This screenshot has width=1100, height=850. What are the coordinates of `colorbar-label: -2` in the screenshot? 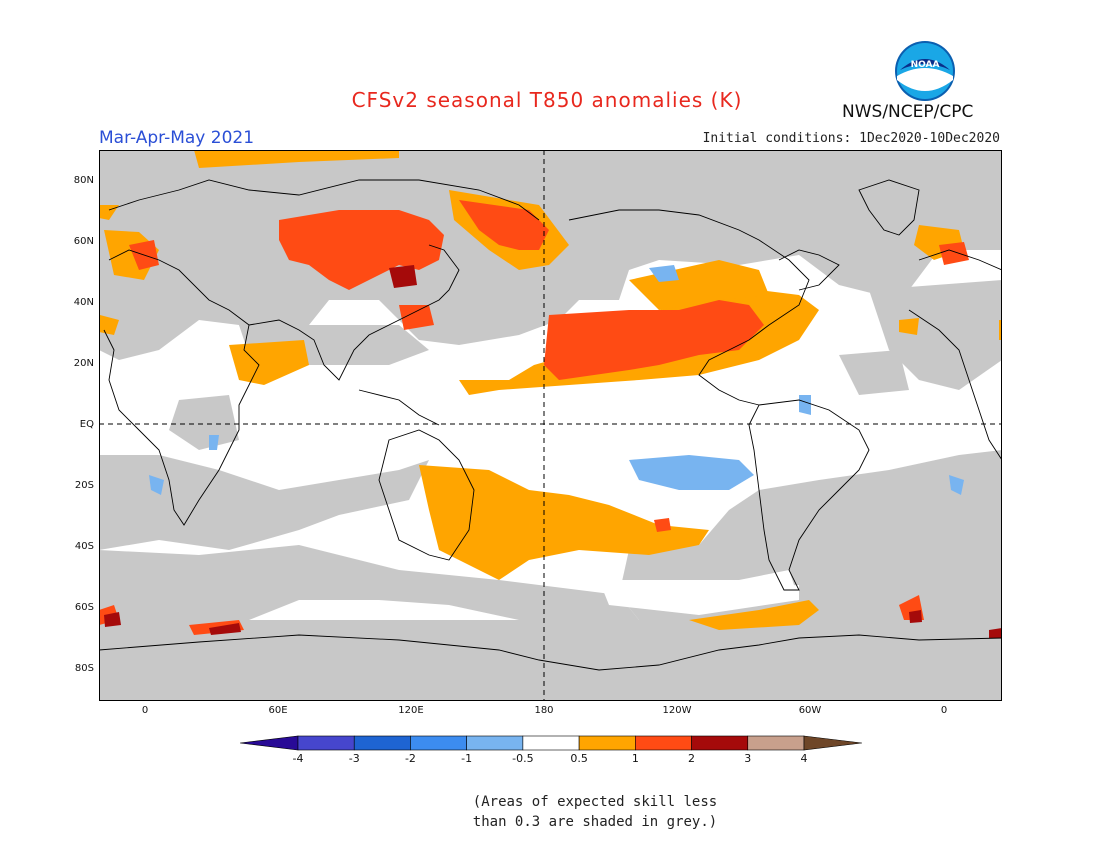 It's located at (410, 758).